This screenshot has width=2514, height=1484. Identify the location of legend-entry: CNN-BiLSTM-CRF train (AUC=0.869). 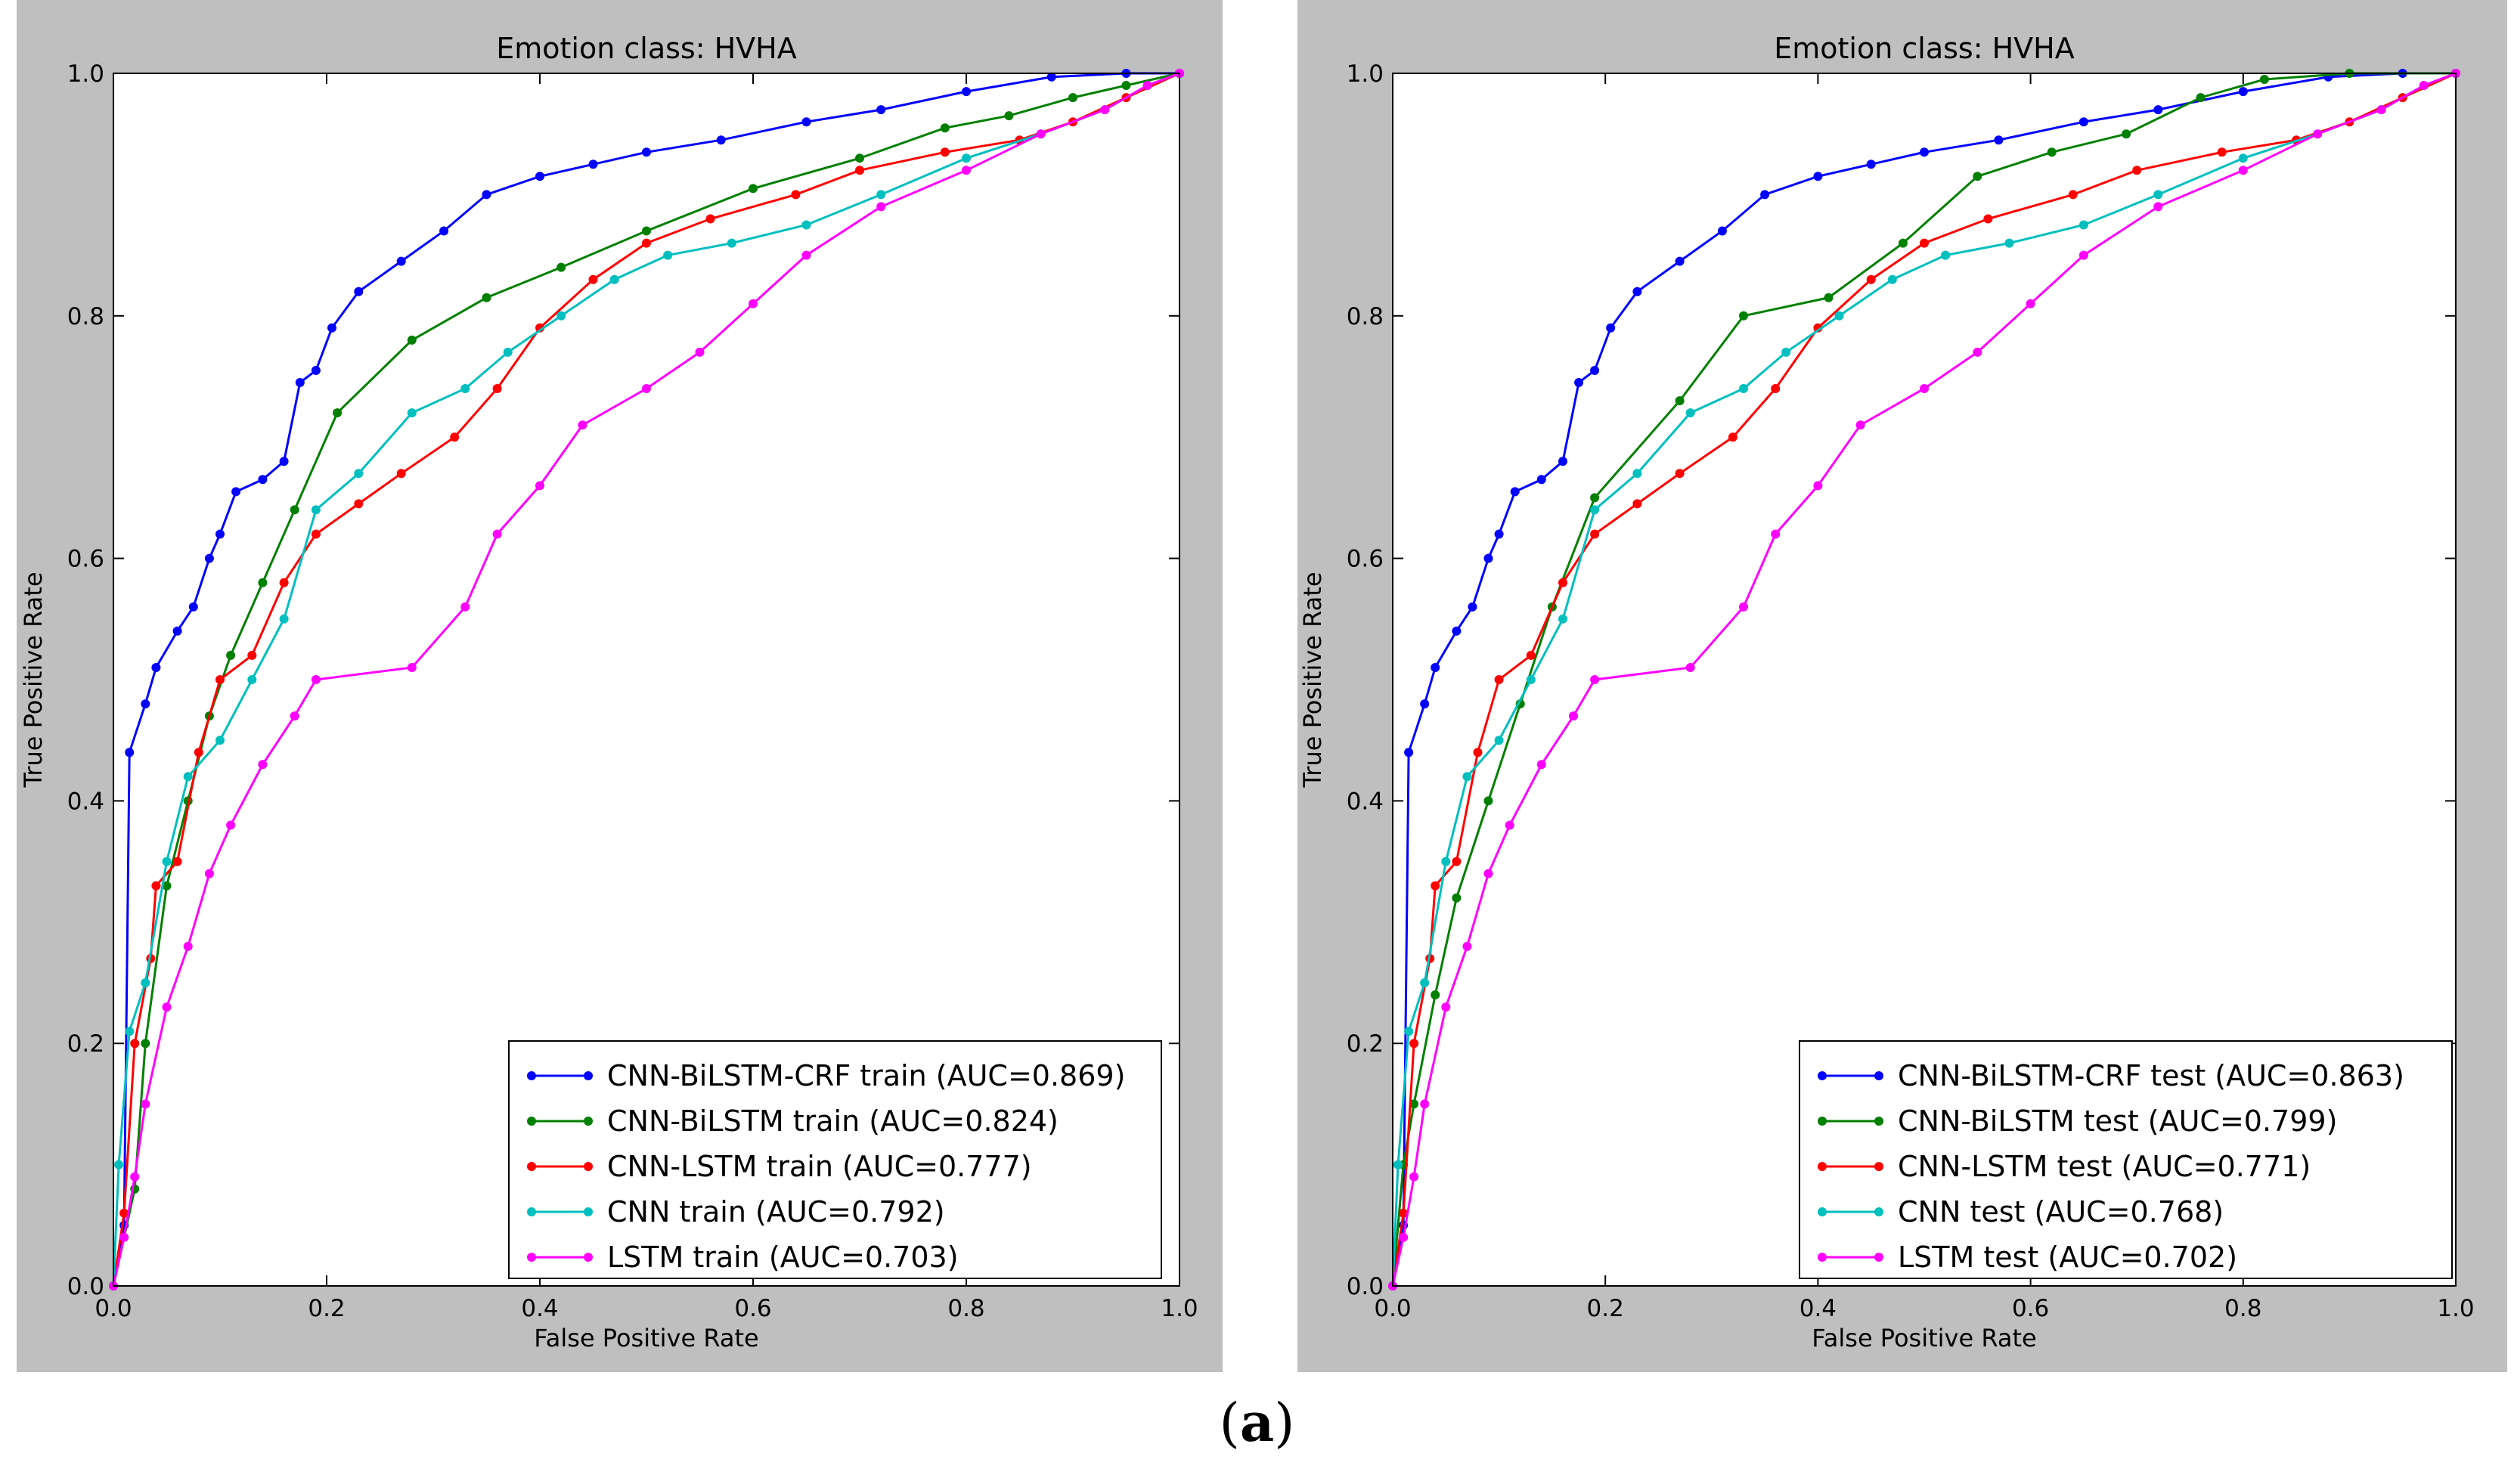
(866, 1075).